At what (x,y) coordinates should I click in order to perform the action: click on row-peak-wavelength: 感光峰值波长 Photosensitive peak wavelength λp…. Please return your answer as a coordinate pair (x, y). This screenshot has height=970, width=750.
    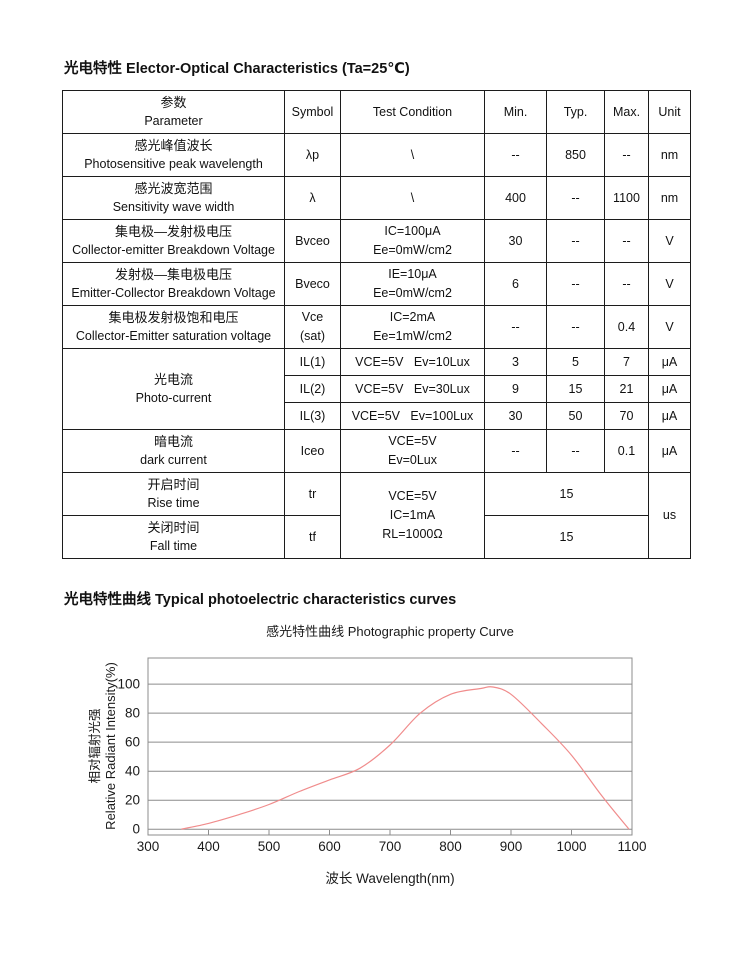
    Looking at the image, I should click on (376, 155).